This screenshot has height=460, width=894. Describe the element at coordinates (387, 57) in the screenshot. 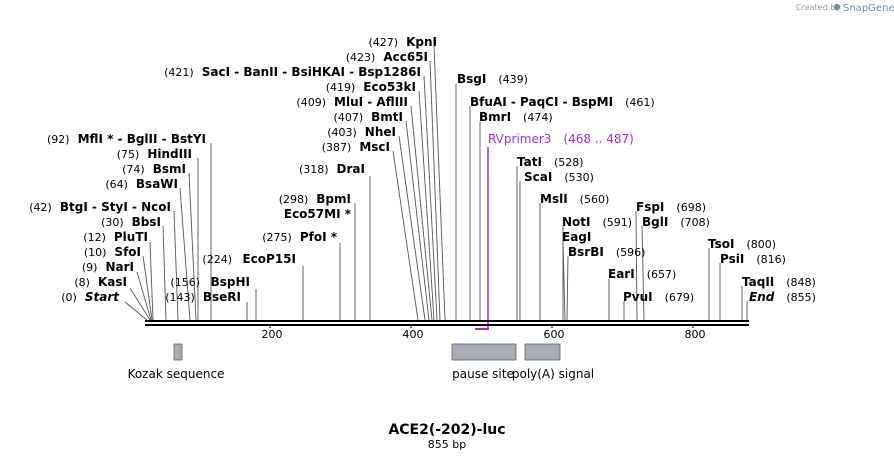

I see `site-label-acc65i: (423) Acc65I` at that location.